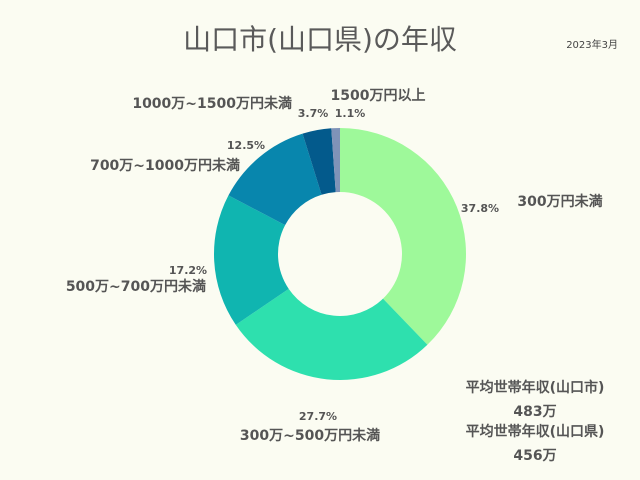 The width and height of the screenshot is (640, 480). I want to click on average-prefecture-label: 平均世帯年収(山口県), so click(535, 432).